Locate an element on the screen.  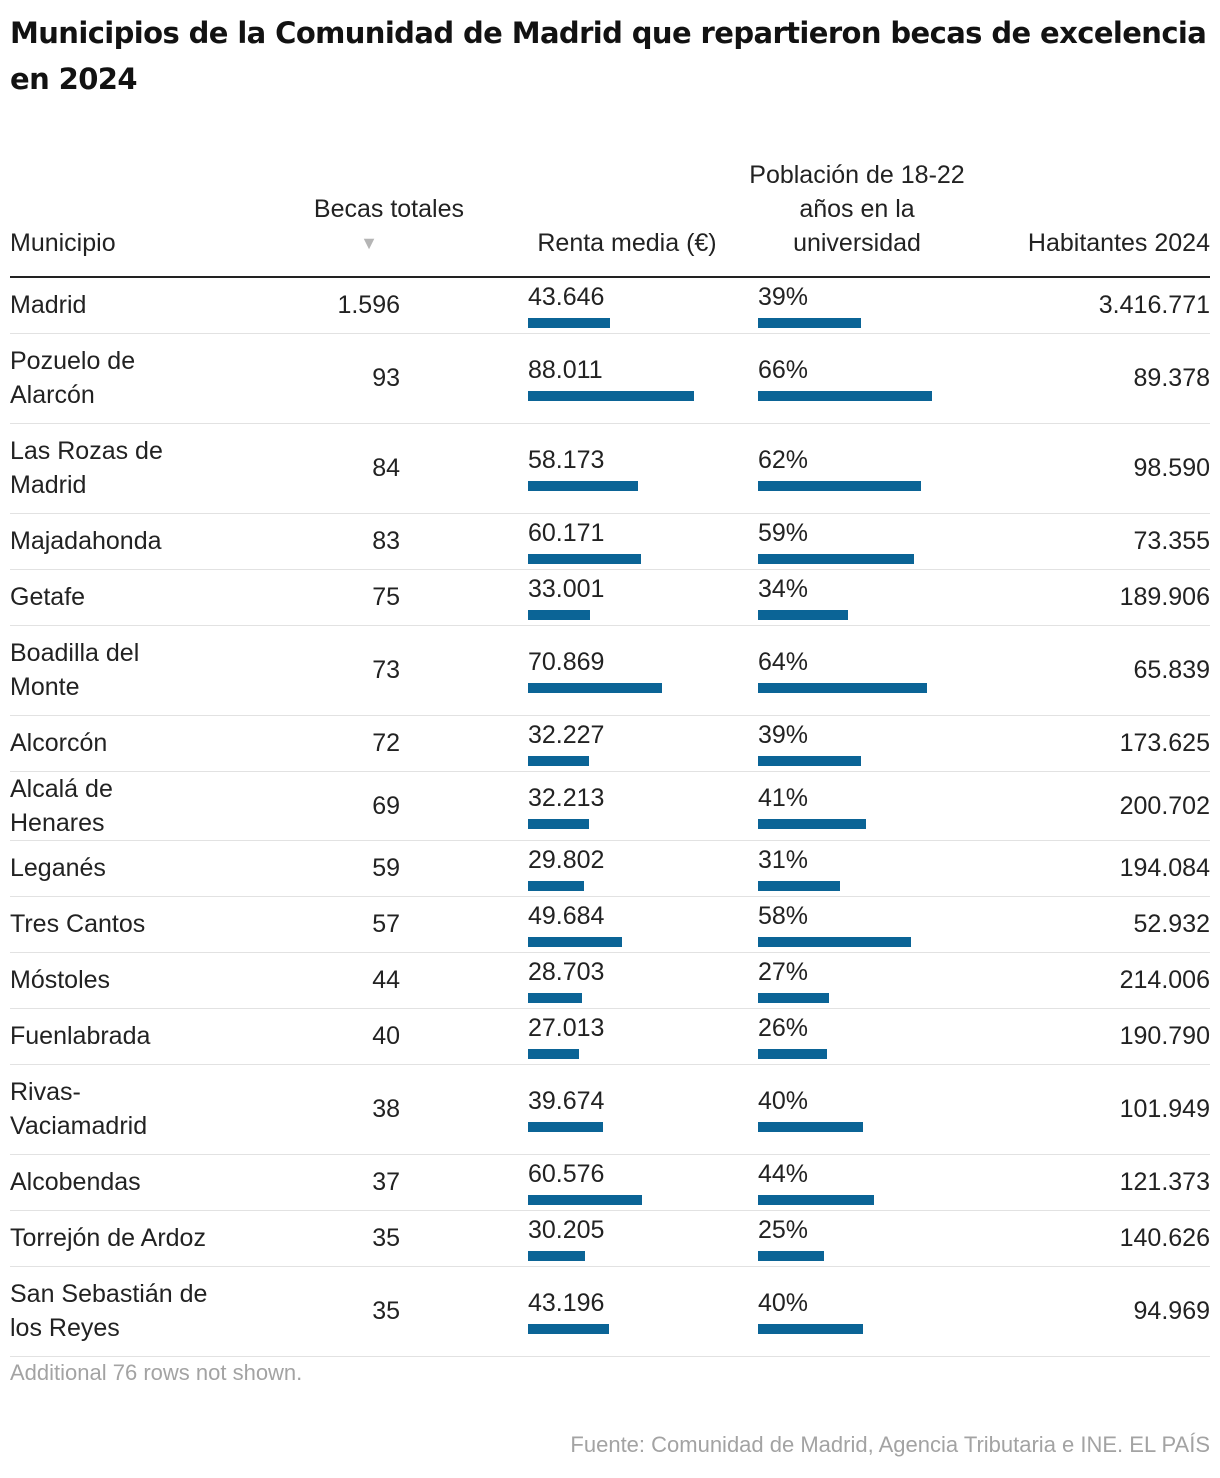
table-row: Leganés 59 29.802 31% 194.084 is located at coordinates (610, 868).